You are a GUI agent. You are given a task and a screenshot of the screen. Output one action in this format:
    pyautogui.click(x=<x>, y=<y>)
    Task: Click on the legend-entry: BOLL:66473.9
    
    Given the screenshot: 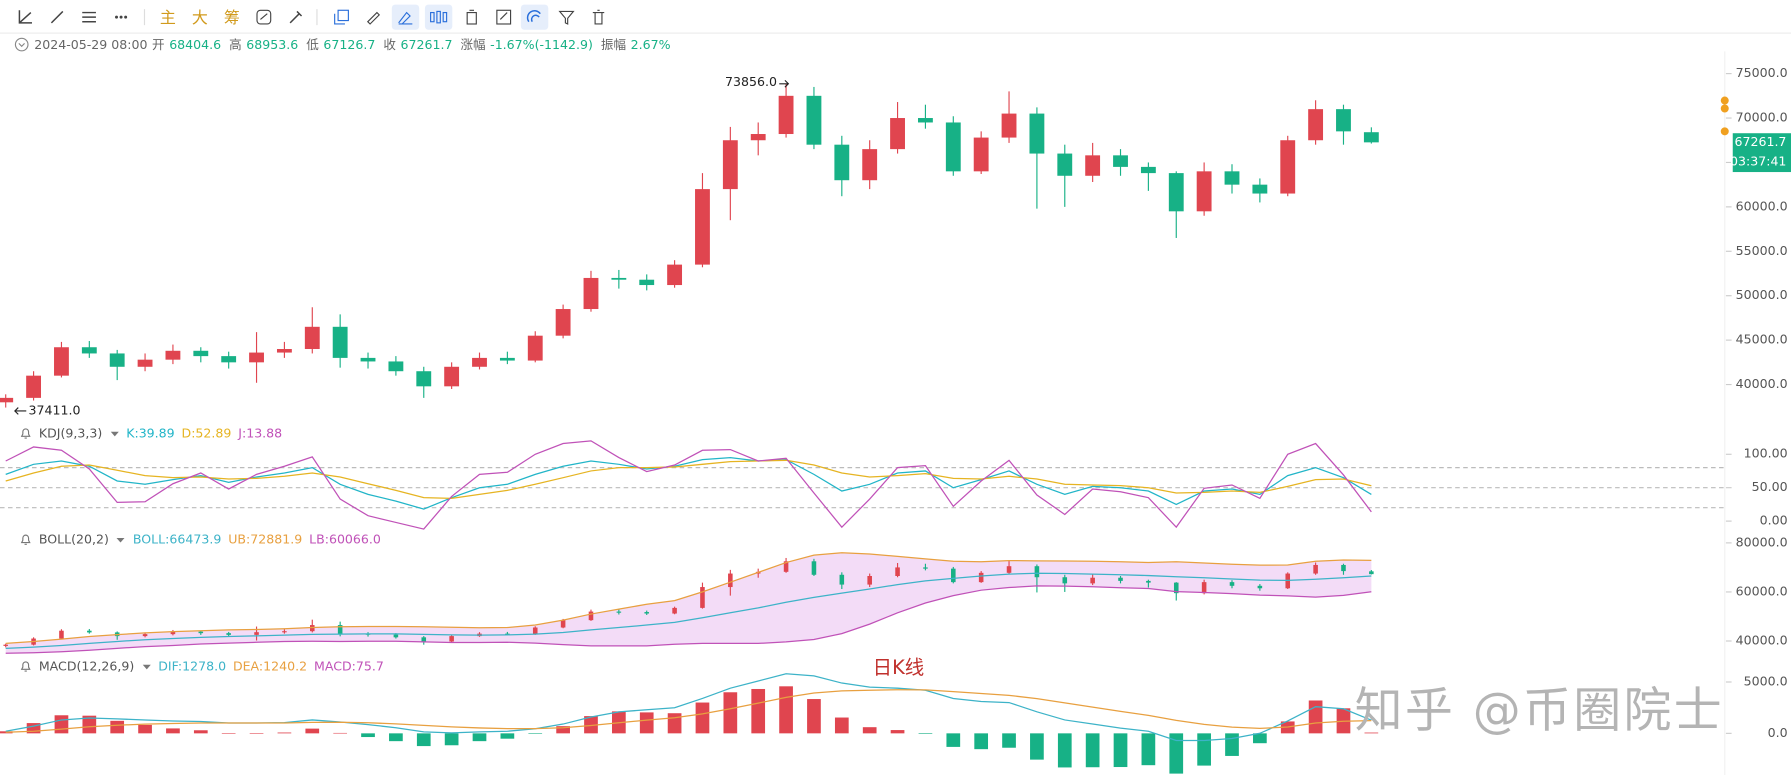 What is the action you would take?
    pyautogui.click(x=177, y=540)
    